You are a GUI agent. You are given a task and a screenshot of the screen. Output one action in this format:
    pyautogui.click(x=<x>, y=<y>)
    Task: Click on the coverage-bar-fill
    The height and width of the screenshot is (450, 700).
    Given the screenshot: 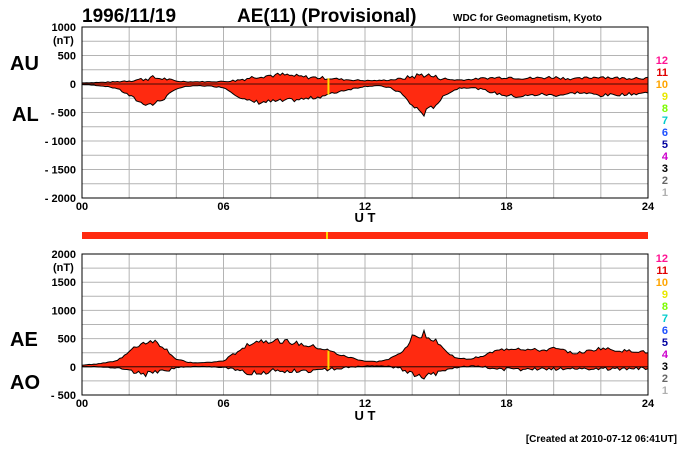 What is the action you would take?
    pyautogui.click(x=365, y=235)
    